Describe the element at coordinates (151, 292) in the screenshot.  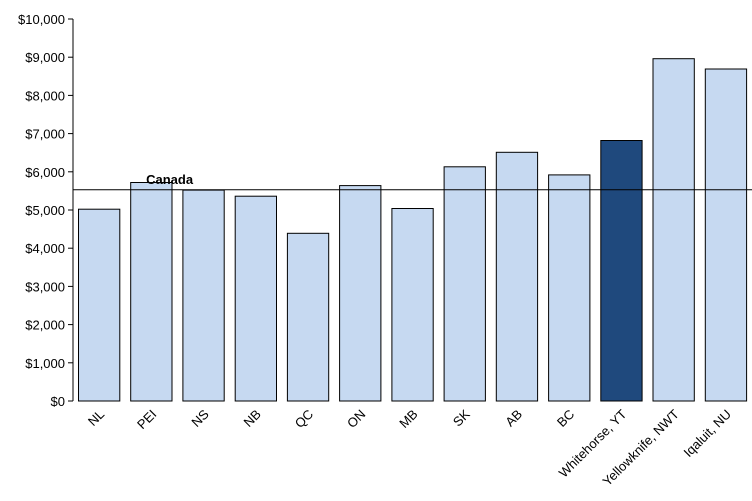
I see `bar-pei` at that location.